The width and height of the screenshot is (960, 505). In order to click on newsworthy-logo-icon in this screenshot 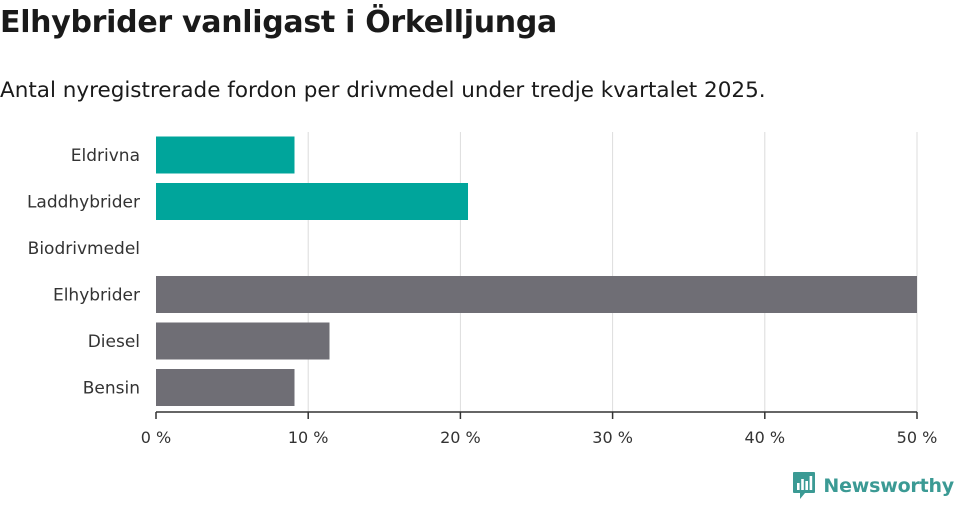, I will do `click(804, 485)`.